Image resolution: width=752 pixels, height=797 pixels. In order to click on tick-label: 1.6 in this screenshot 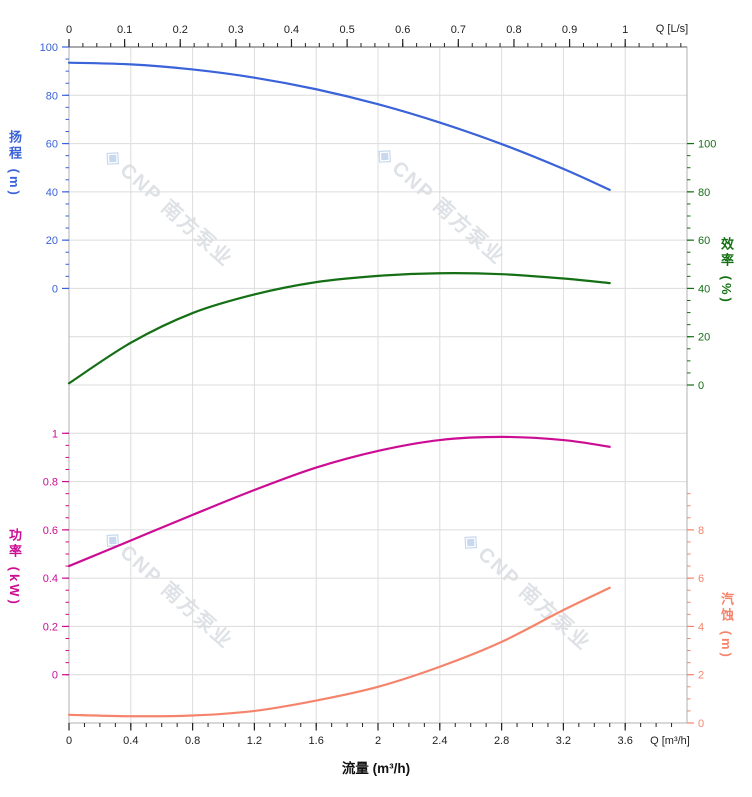, I will do `click(316, 741)`.